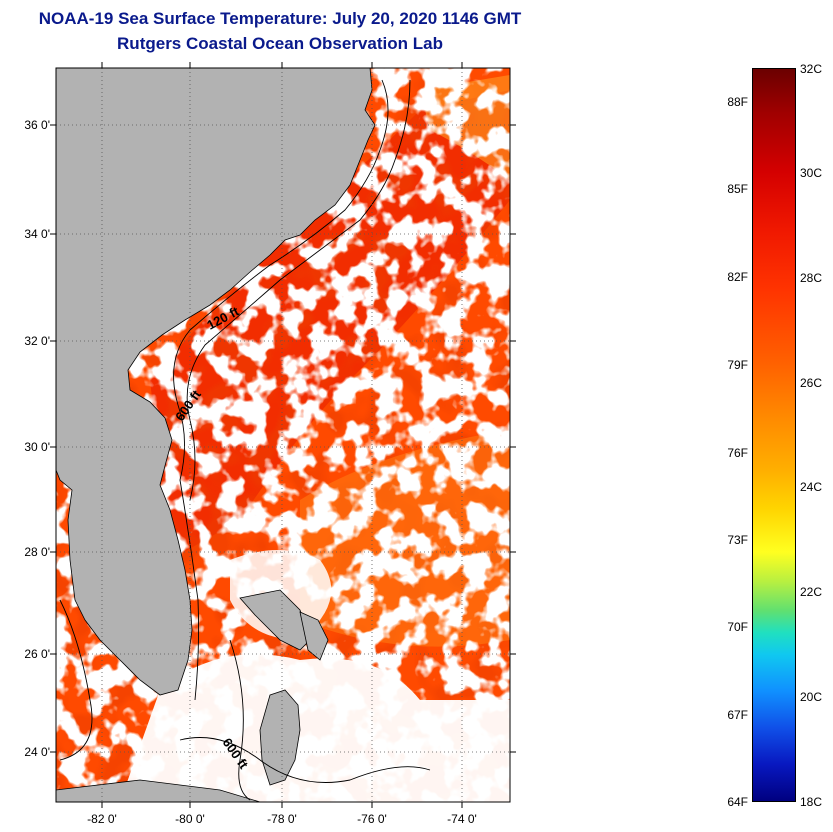 The image size is (833, 832). What do you see at coordinates (774, 435) in the screenshot?
I see `temperature-colorbar` at bounding box center [774, 435].